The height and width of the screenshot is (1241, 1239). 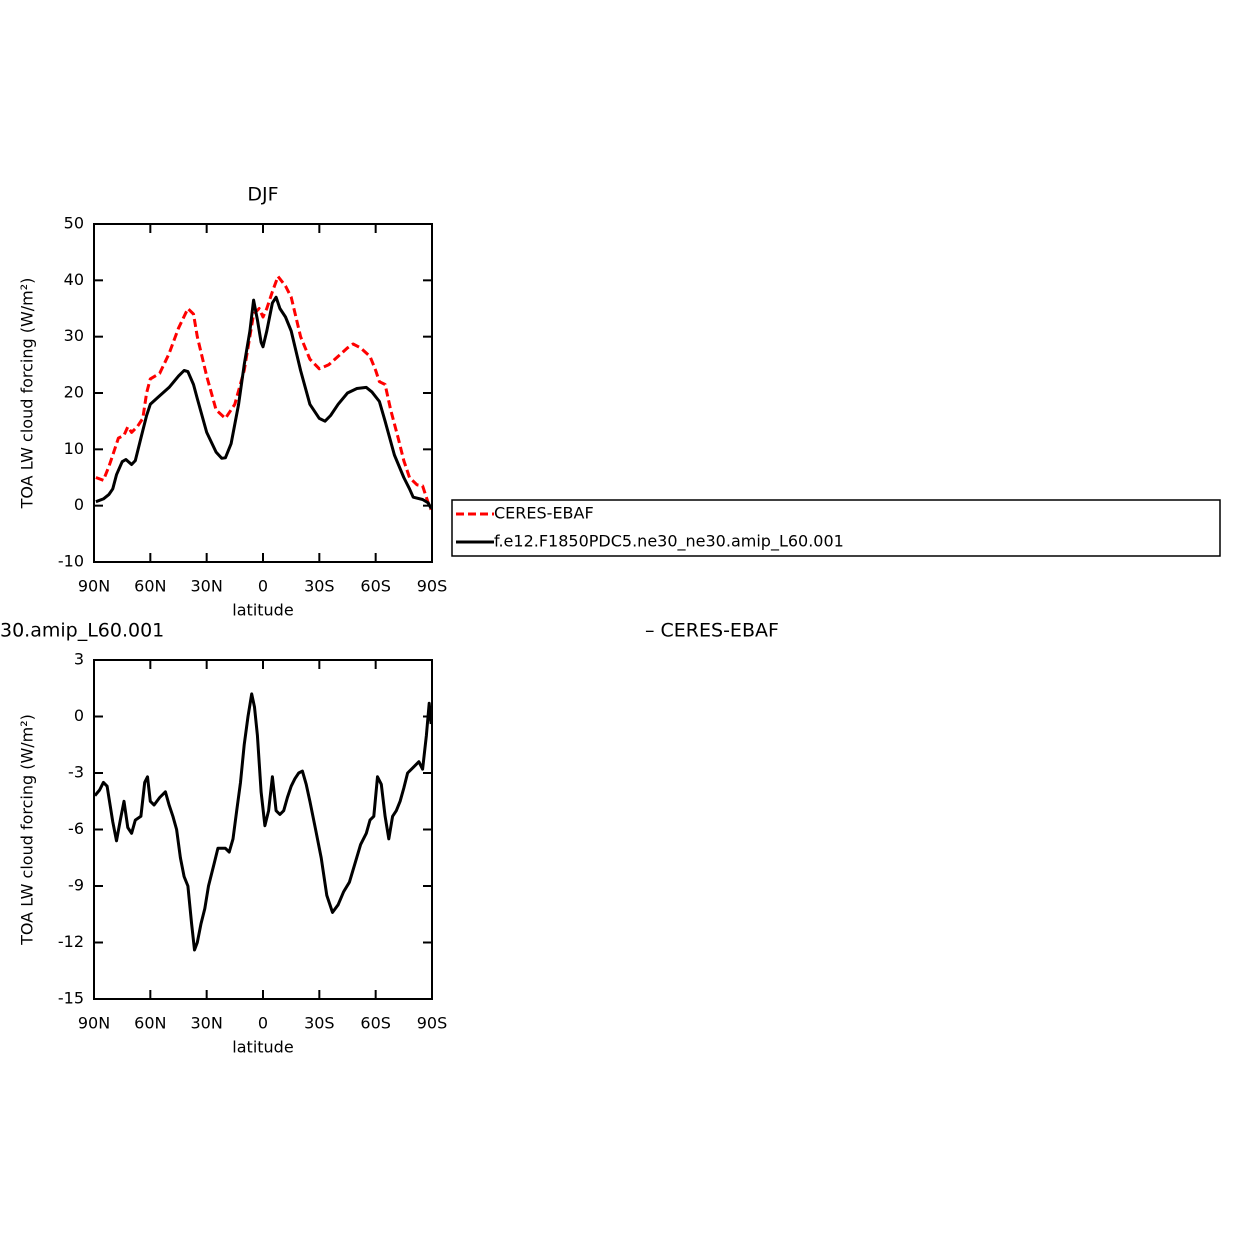 What do you see at coordinates (71, 998) in the screenshot?
I see `y-tick-label: -15` at bounding box center [71, 998].